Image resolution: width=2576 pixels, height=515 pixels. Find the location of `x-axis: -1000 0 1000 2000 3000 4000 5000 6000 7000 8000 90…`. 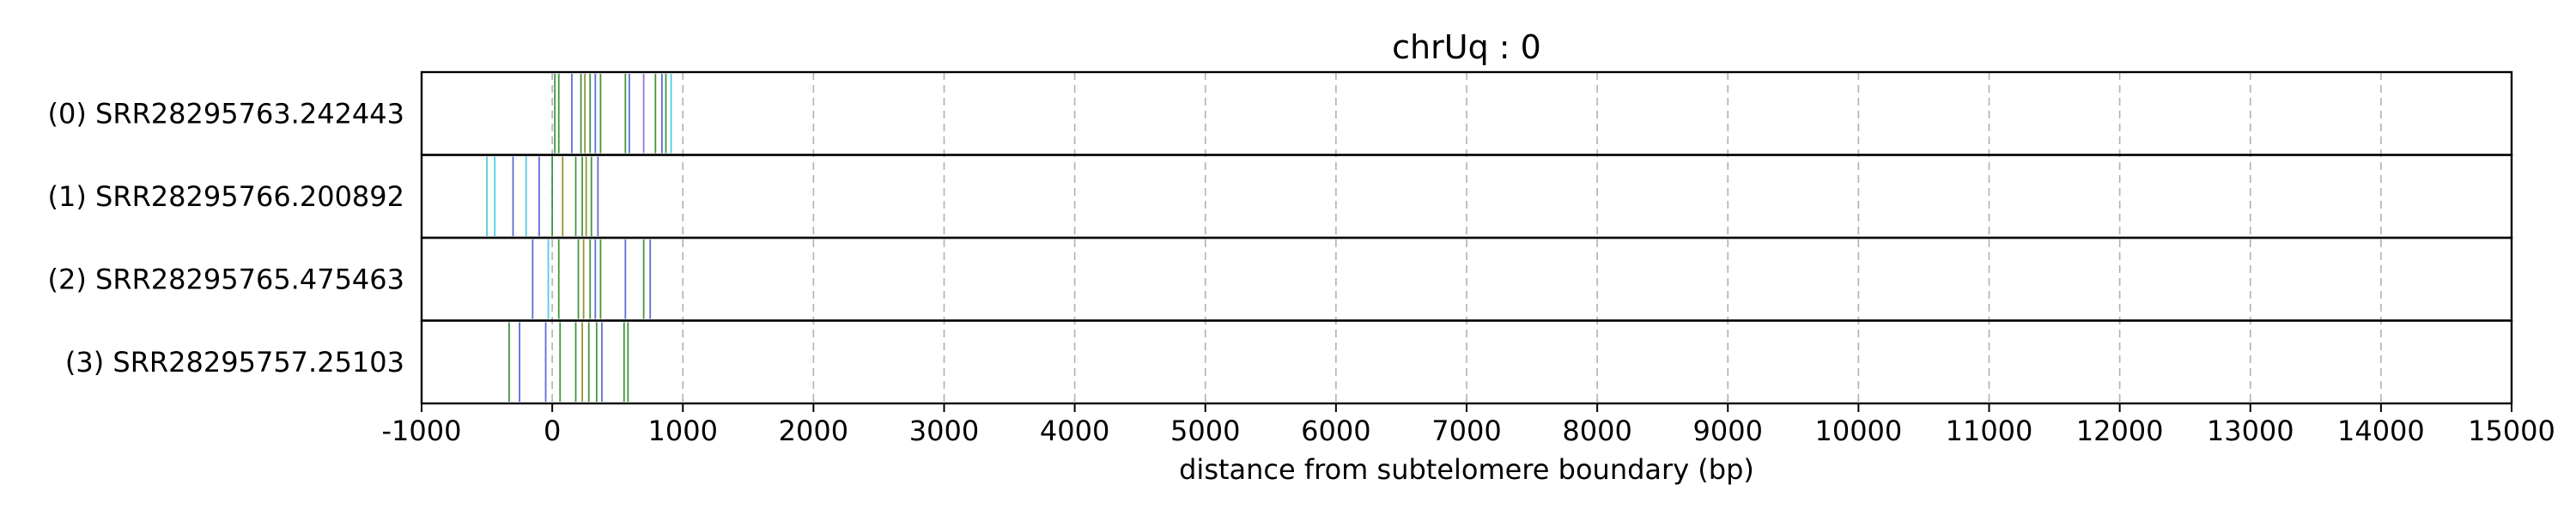

x-axis: -1000 0 1000 2000 3000 4000 5000 6000 7000 8000 90… is located at coordinates (1469, 425).